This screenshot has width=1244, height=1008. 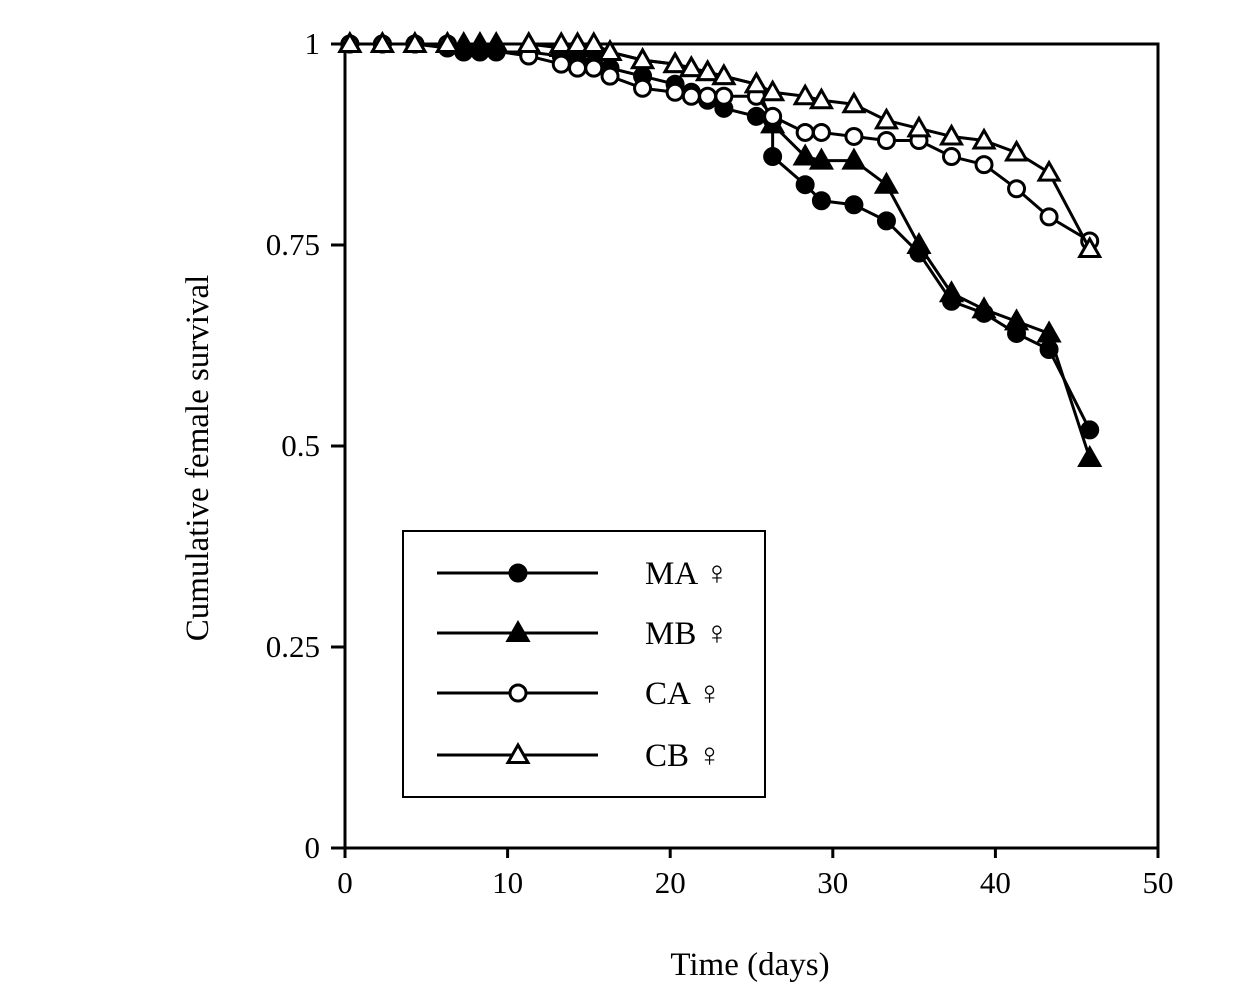 What do you see at coordinates (749, 965) in the screenshot?
I see `x-axis-title: Time (days)` at bounding box center [749, 965].